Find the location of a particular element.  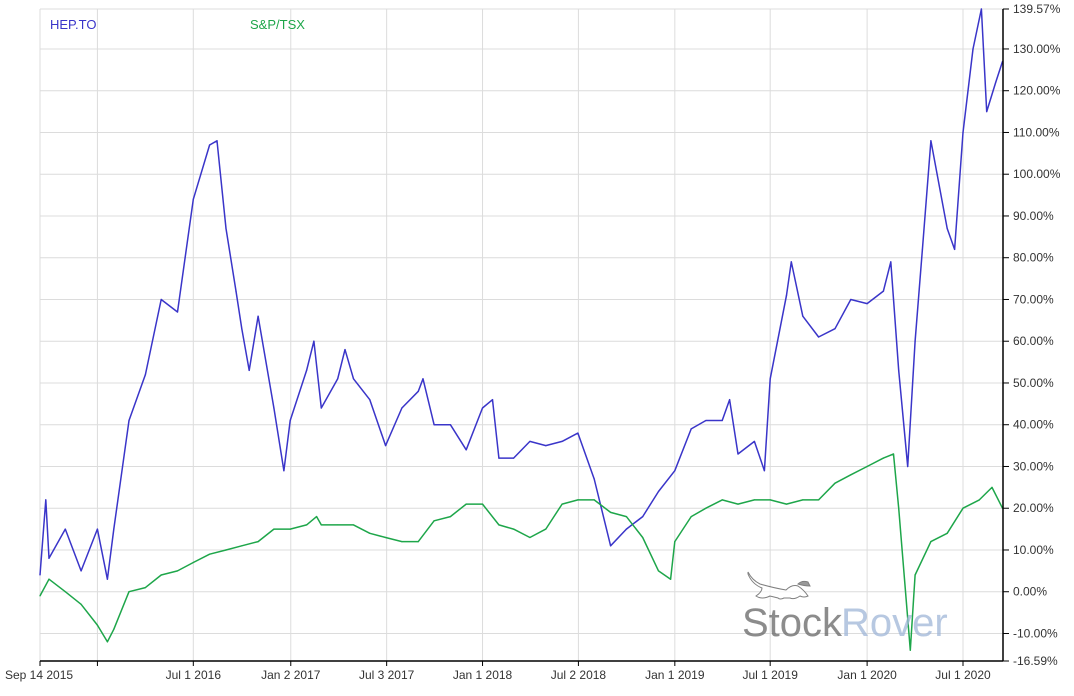

x-tick-label: Jan 2 2017 is located at coordinates (291, 675).